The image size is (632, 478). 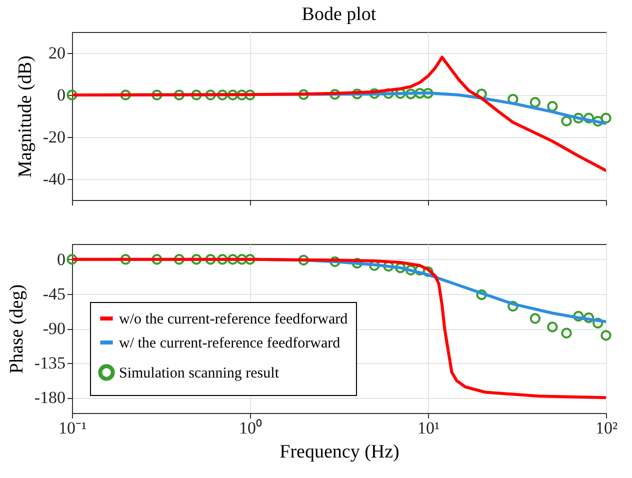 I want to click on y-tick-label: -20, so click(x=54, y=137).